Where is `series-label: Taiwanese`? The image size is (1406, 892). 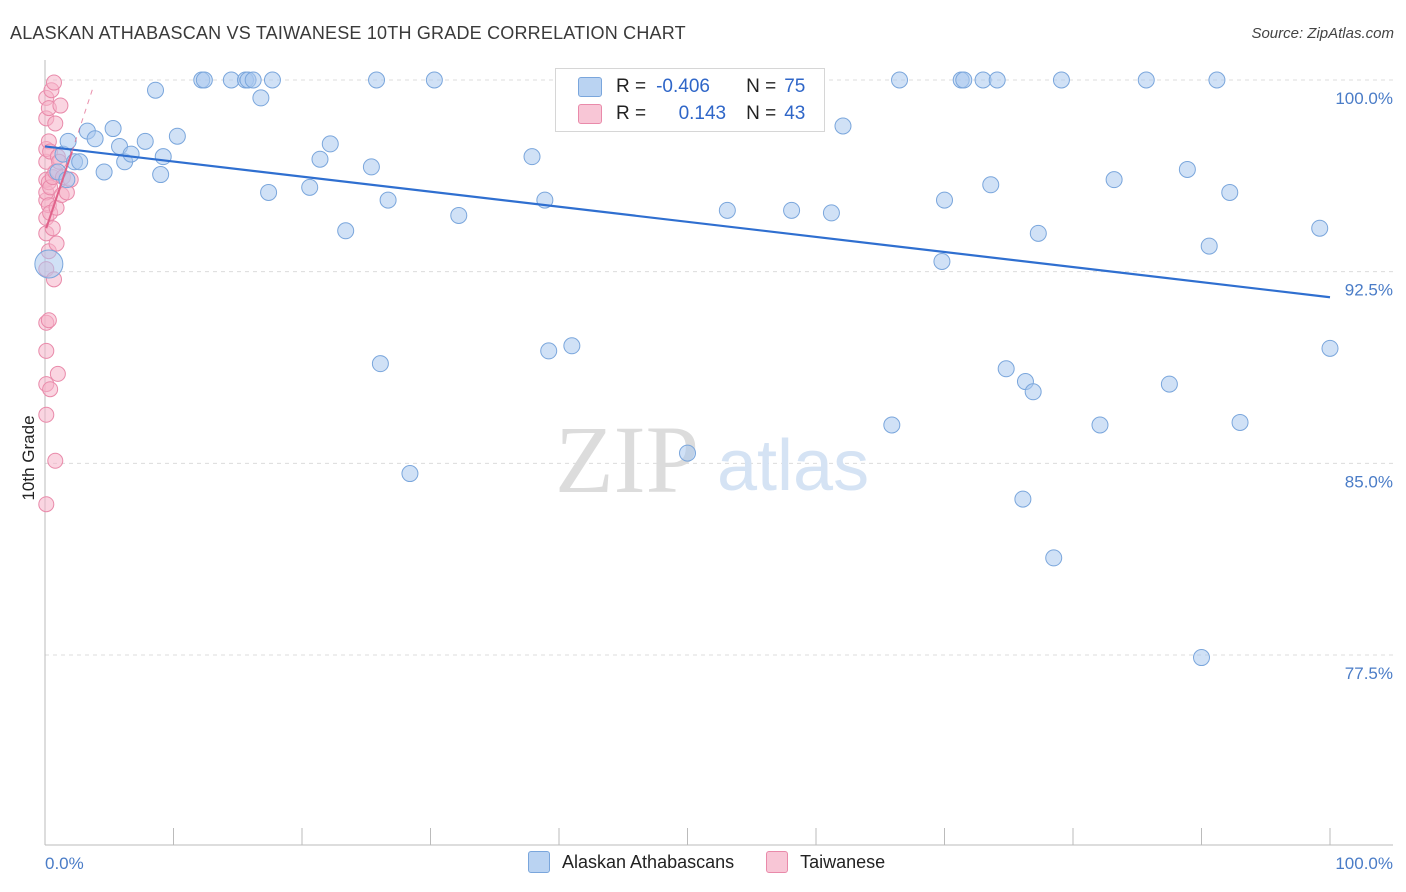
series-label: Taiwanese is located at coordinates (843, 861).